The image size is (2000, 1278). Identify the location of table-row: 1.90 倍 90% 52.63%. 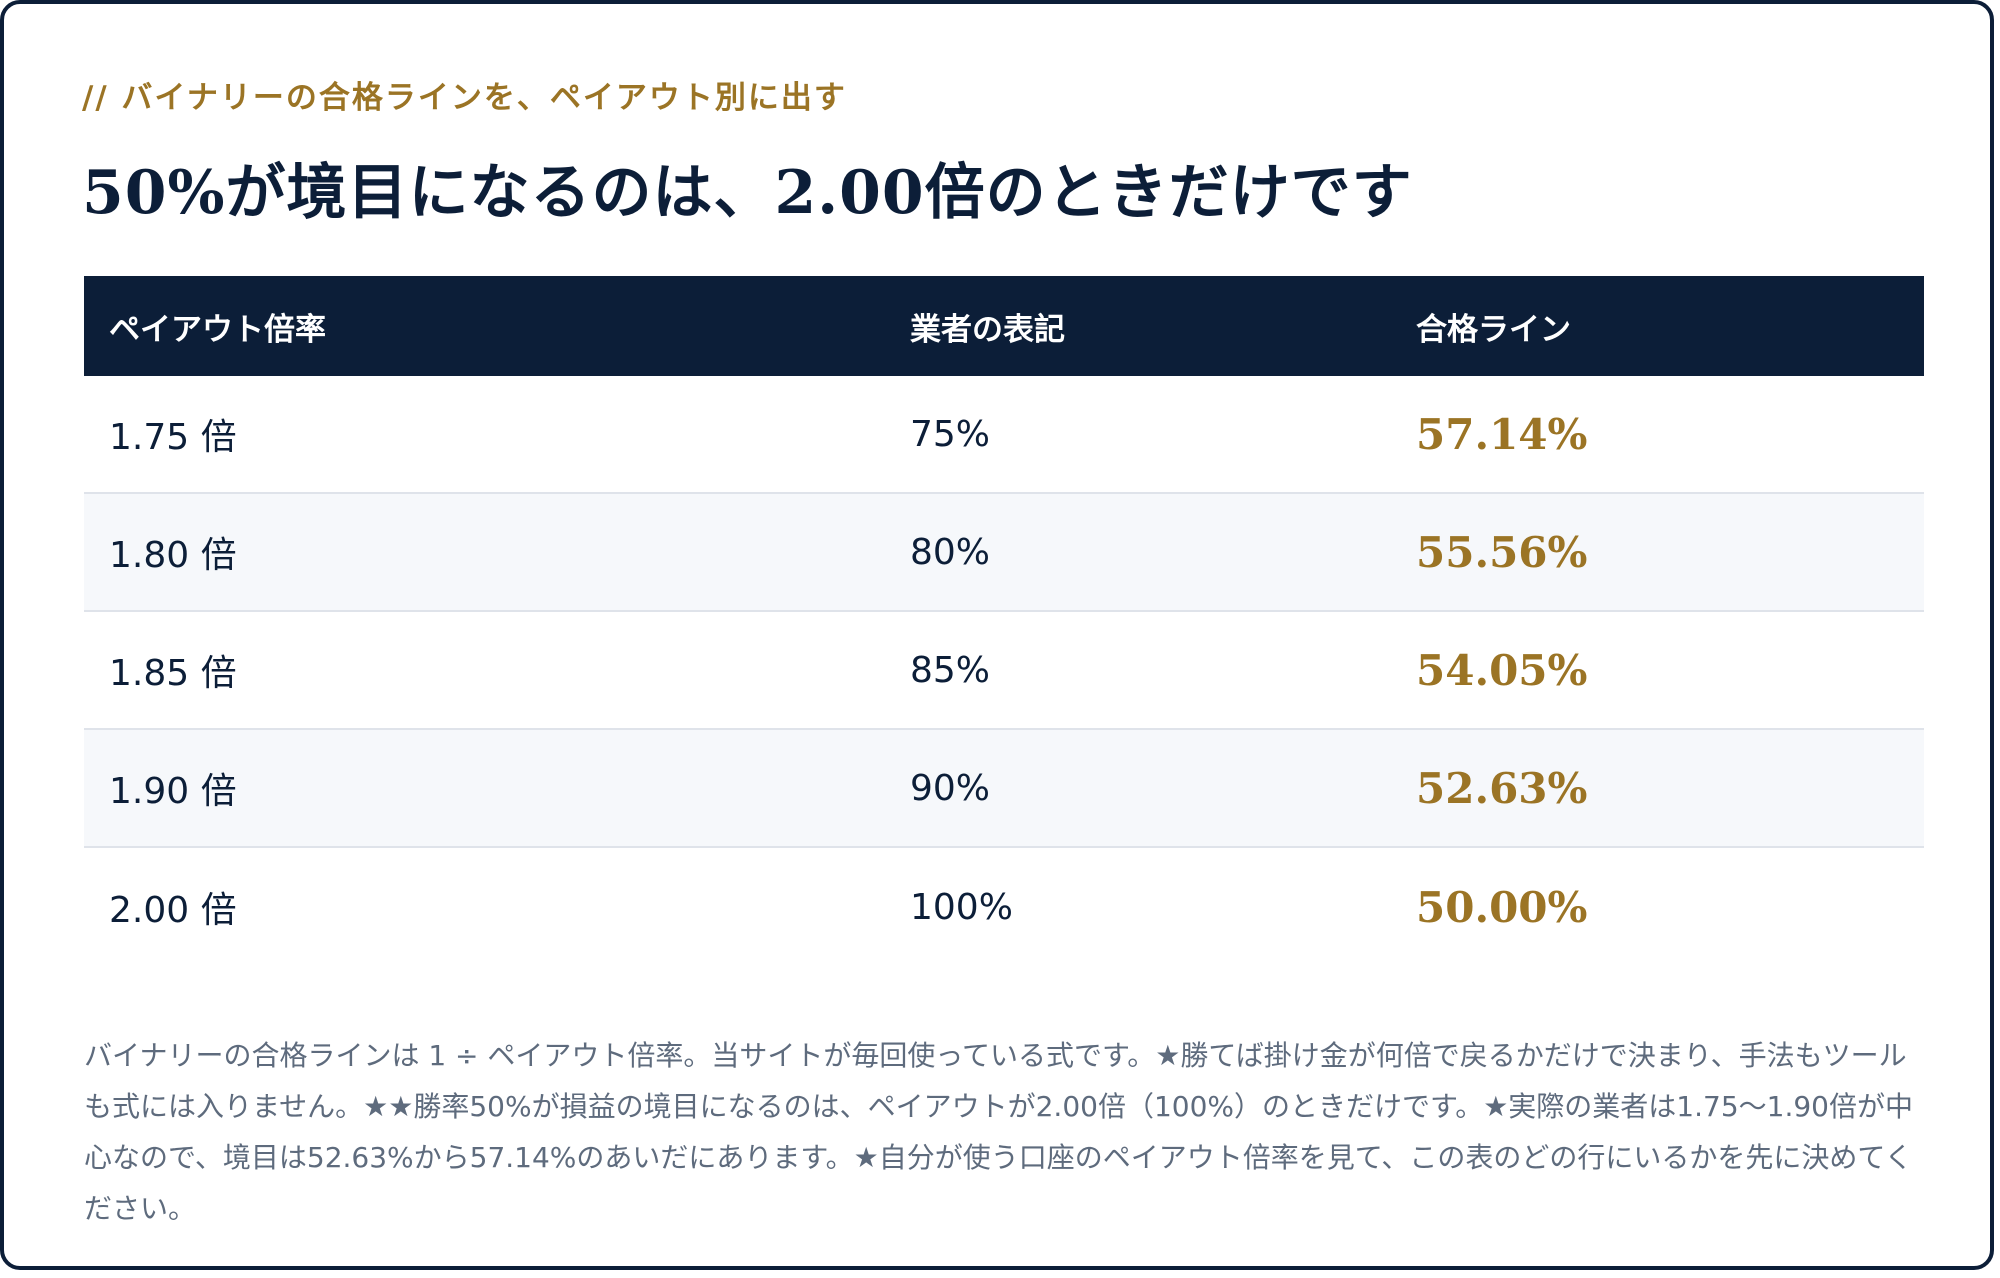
(1004, 789).